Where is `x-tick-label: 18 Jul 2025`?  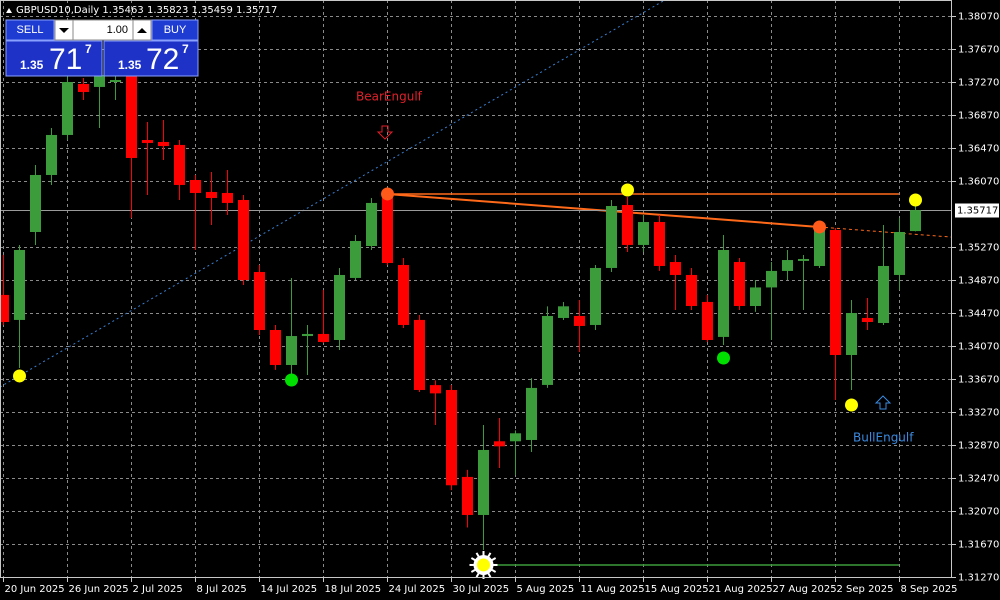
x-tick-label: 18 Jul 2025 is located at coordinates (353, 589).